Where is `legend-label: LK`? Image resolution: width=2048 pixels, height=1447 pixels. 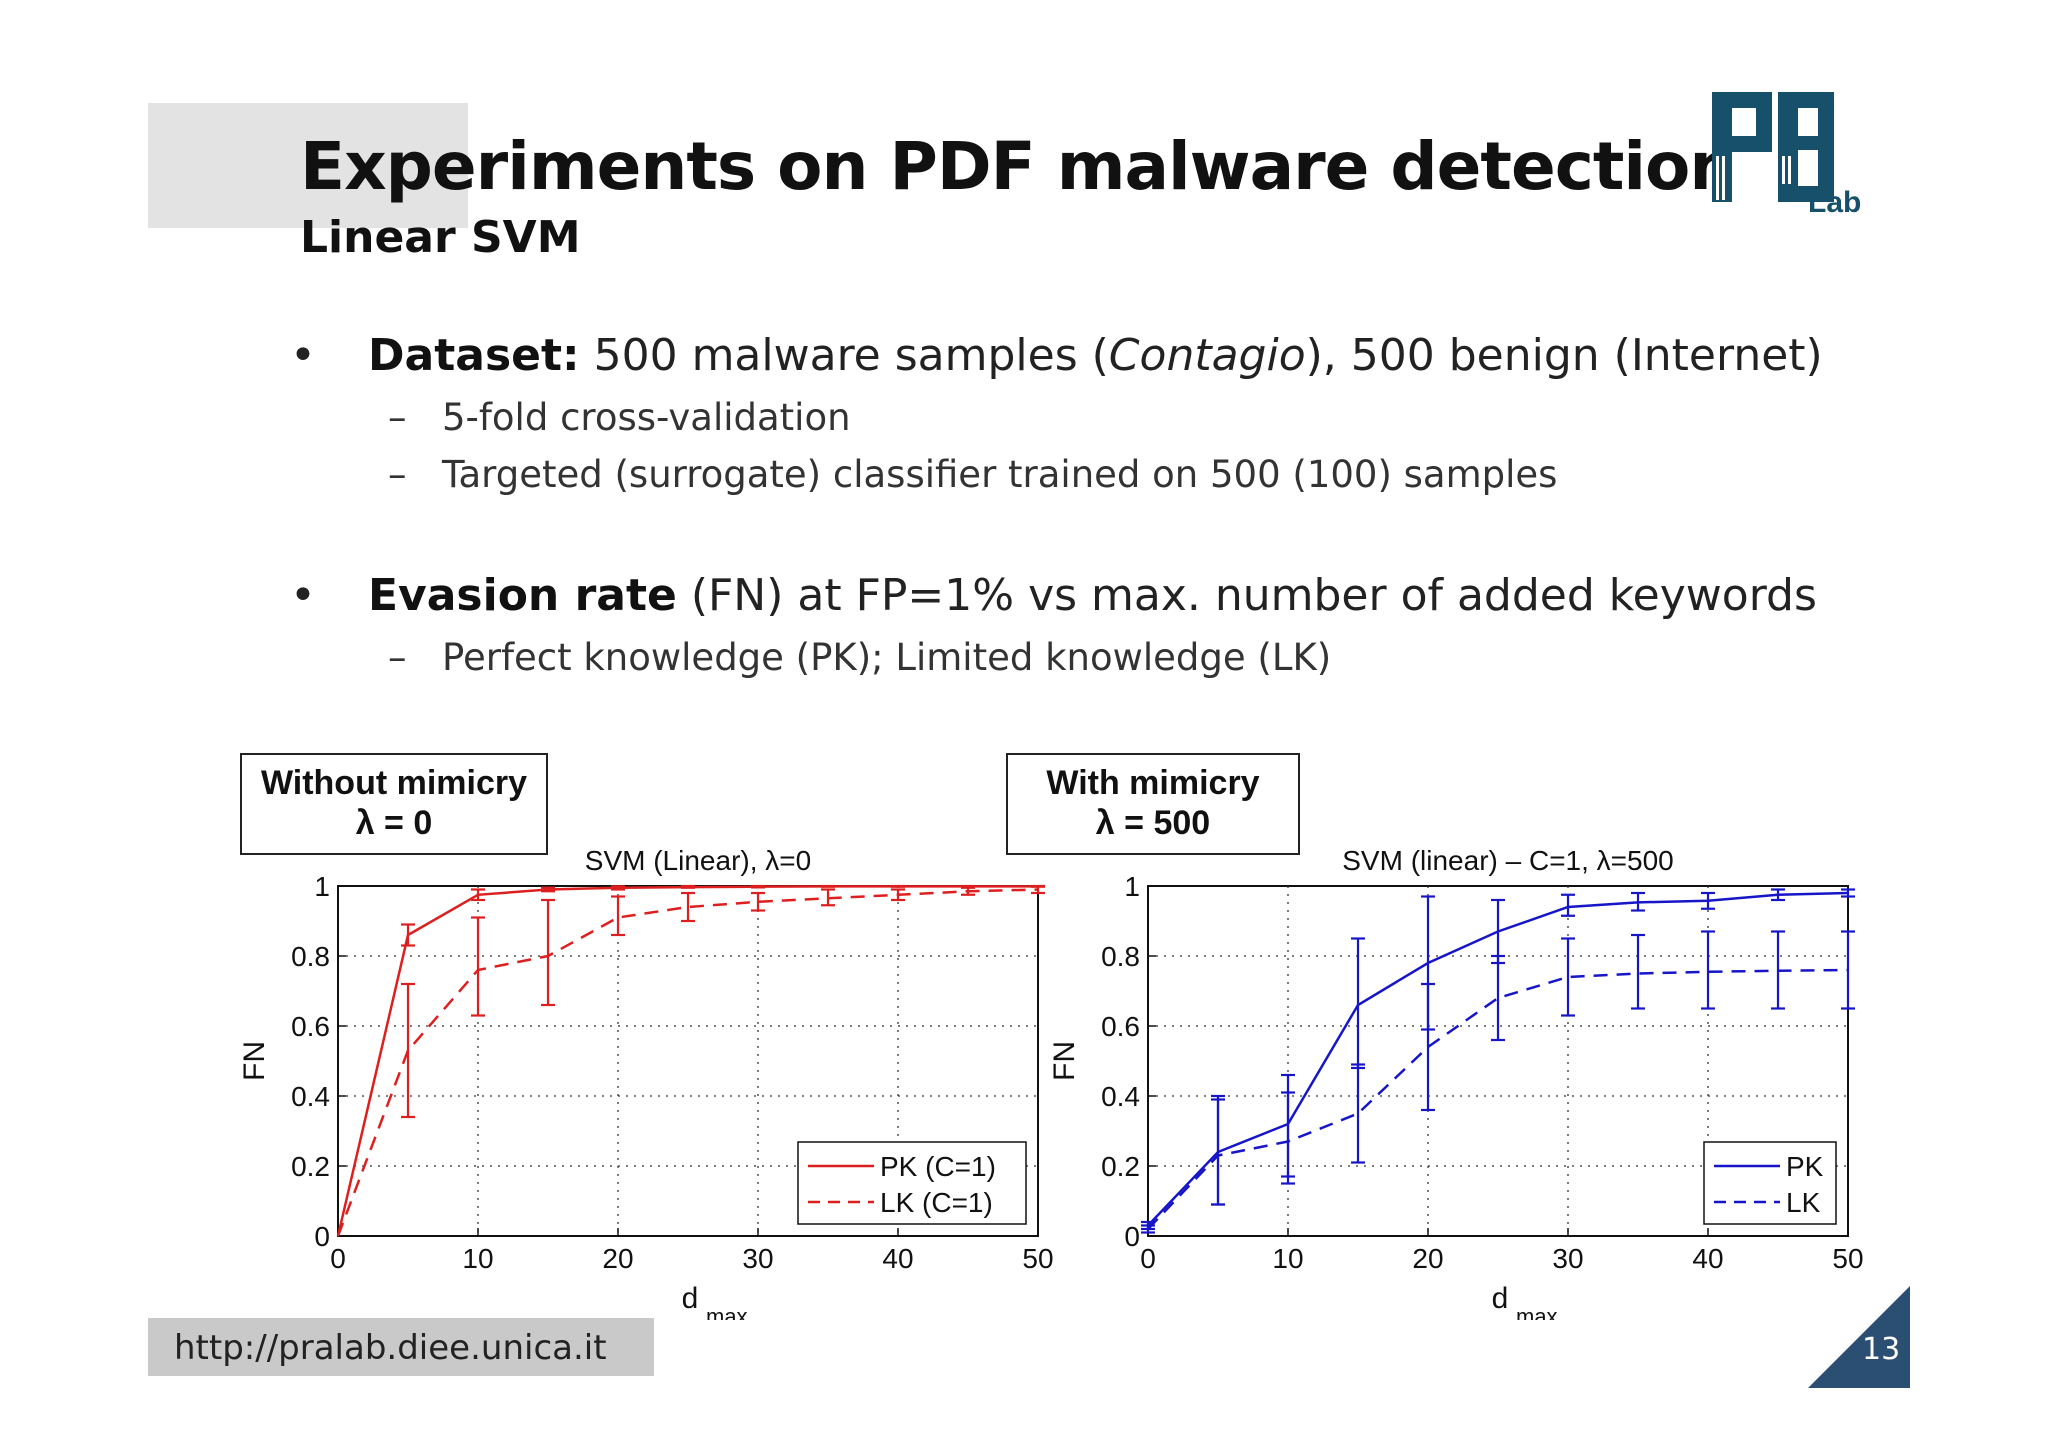
legend-label: LK is located at coordinates (1803, 1202).